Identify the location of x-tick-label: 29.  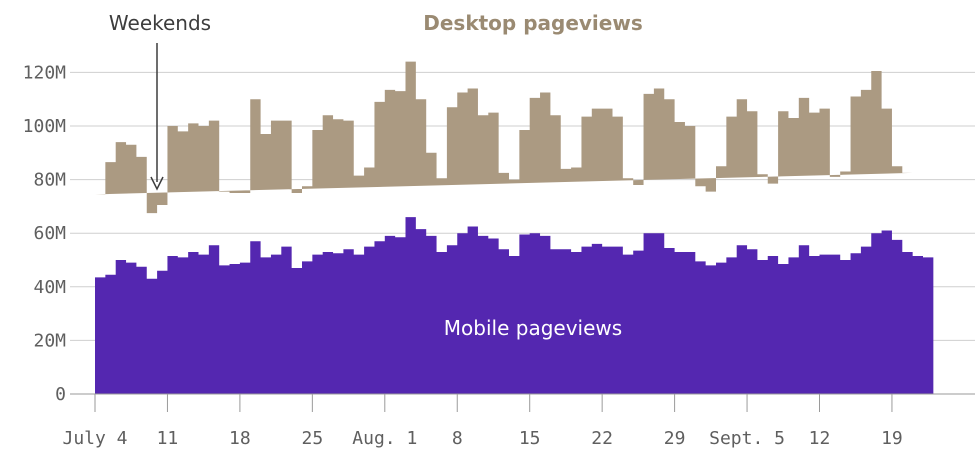
(675, 438).